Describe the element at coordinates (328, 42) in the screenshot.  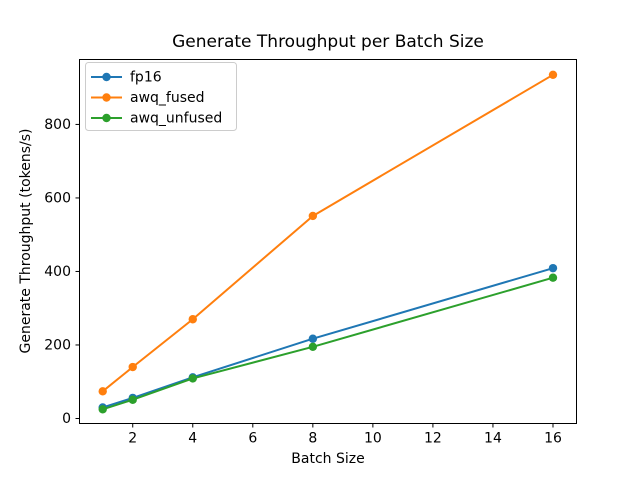
I see `chart-title: Generate Throughput per Batch Size` at that location.